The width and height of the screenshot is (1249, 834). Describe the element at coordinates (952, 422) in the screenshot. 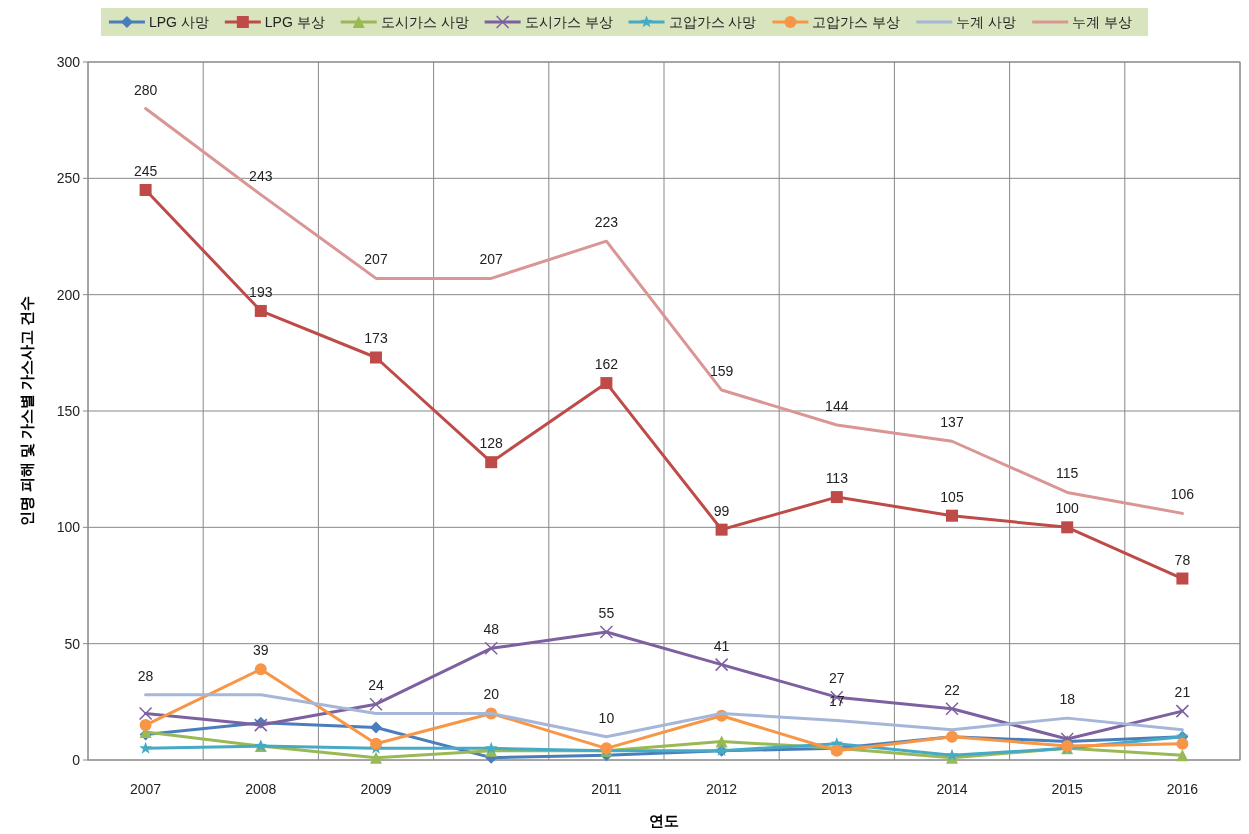

I see `data-label: 137` at that location.